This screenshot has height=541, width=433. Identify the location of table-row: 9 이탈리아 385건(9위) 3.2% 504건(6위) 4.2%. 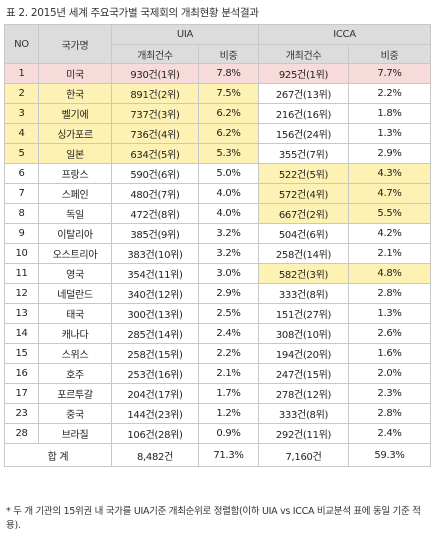
(217, 233).